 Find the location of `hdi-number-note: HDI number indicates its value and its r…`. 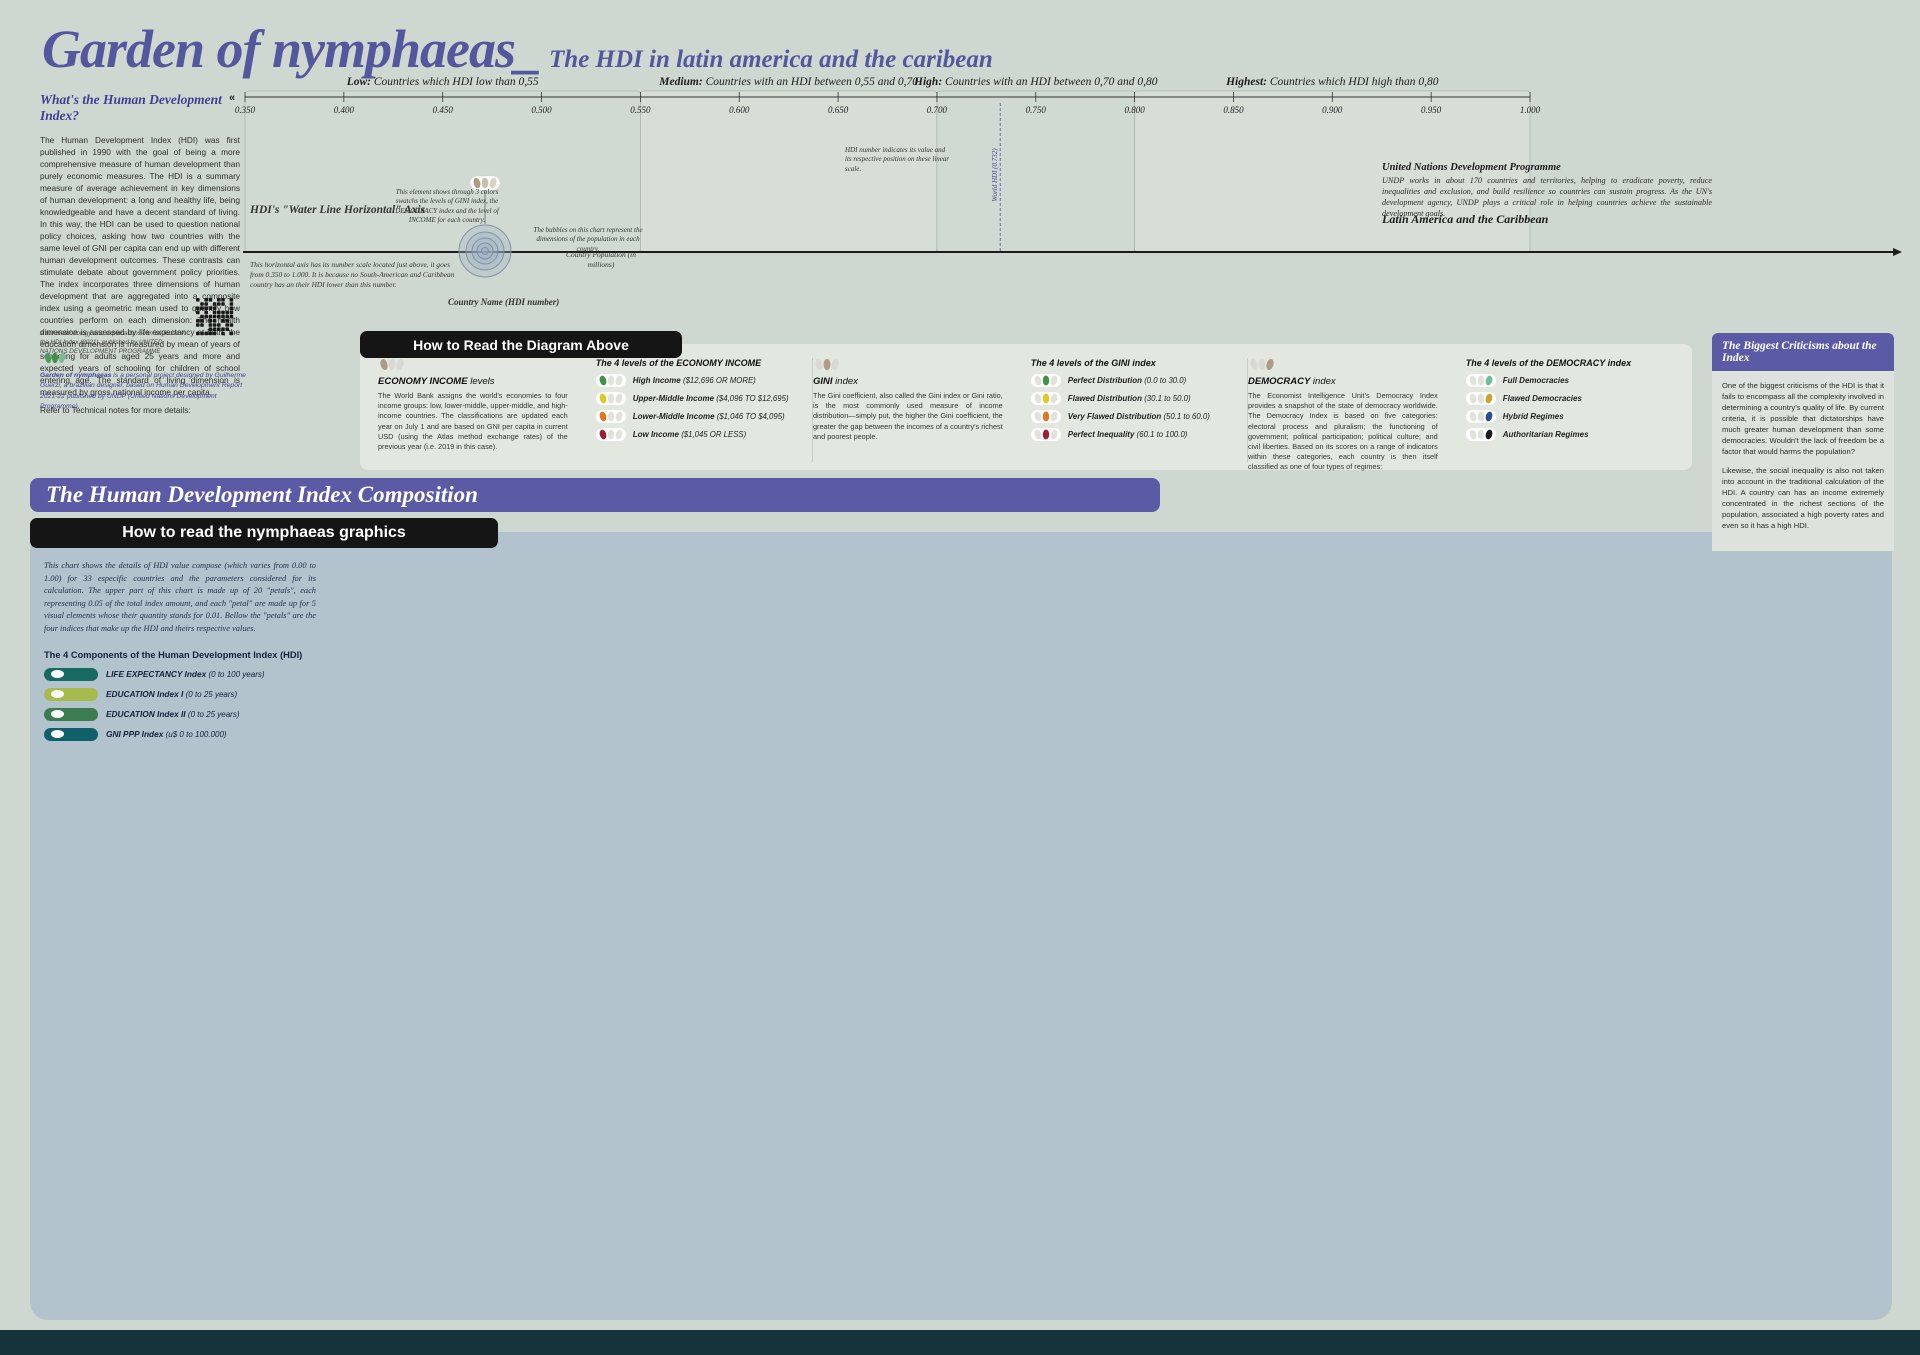

hdi-number-note: HDI number indicates its value and its r… is located at coordinates (897, 159).